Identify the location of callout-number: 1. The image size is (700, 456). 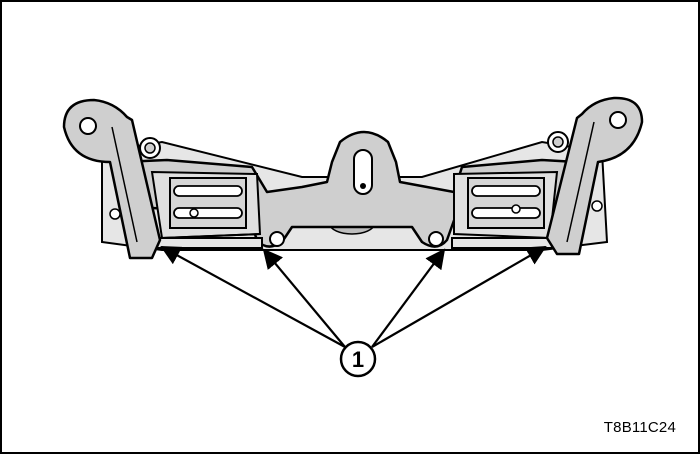
(358, 359).